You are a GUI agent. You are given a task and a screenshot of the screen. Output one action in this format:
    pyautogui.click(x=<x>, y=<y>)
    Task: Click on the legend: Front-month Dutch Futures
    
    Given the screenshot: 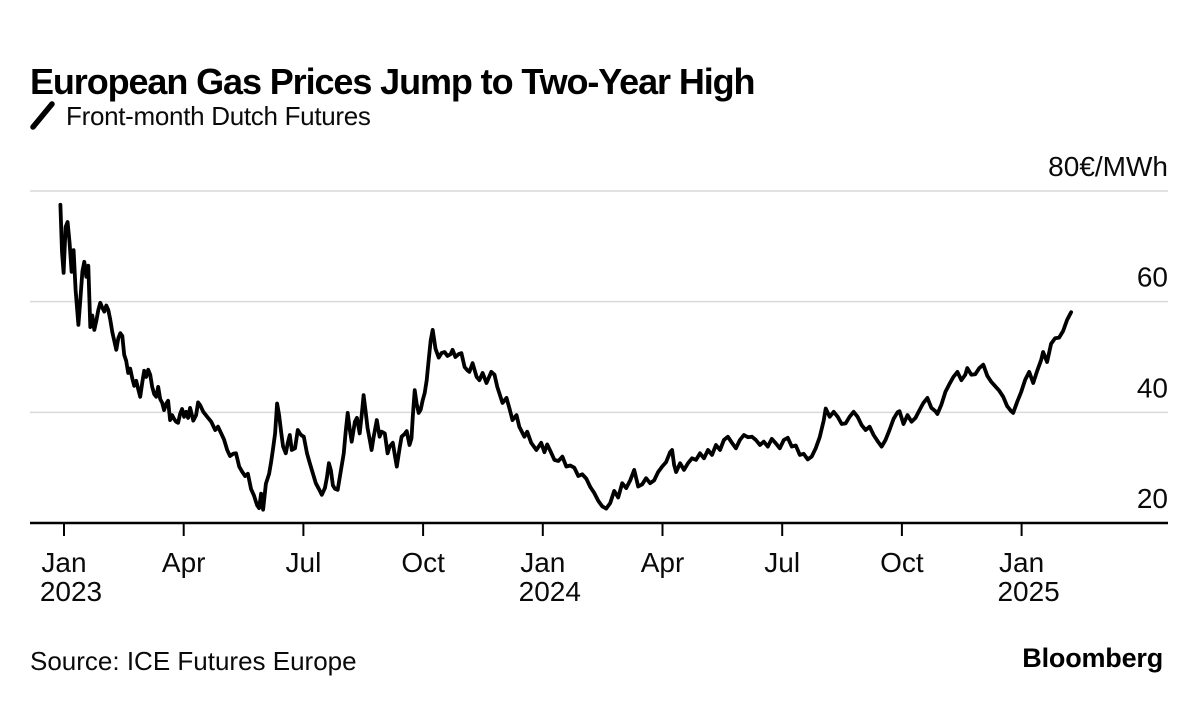 What is the action you would take?
    pyautogui.click(x=200, y=115)
    